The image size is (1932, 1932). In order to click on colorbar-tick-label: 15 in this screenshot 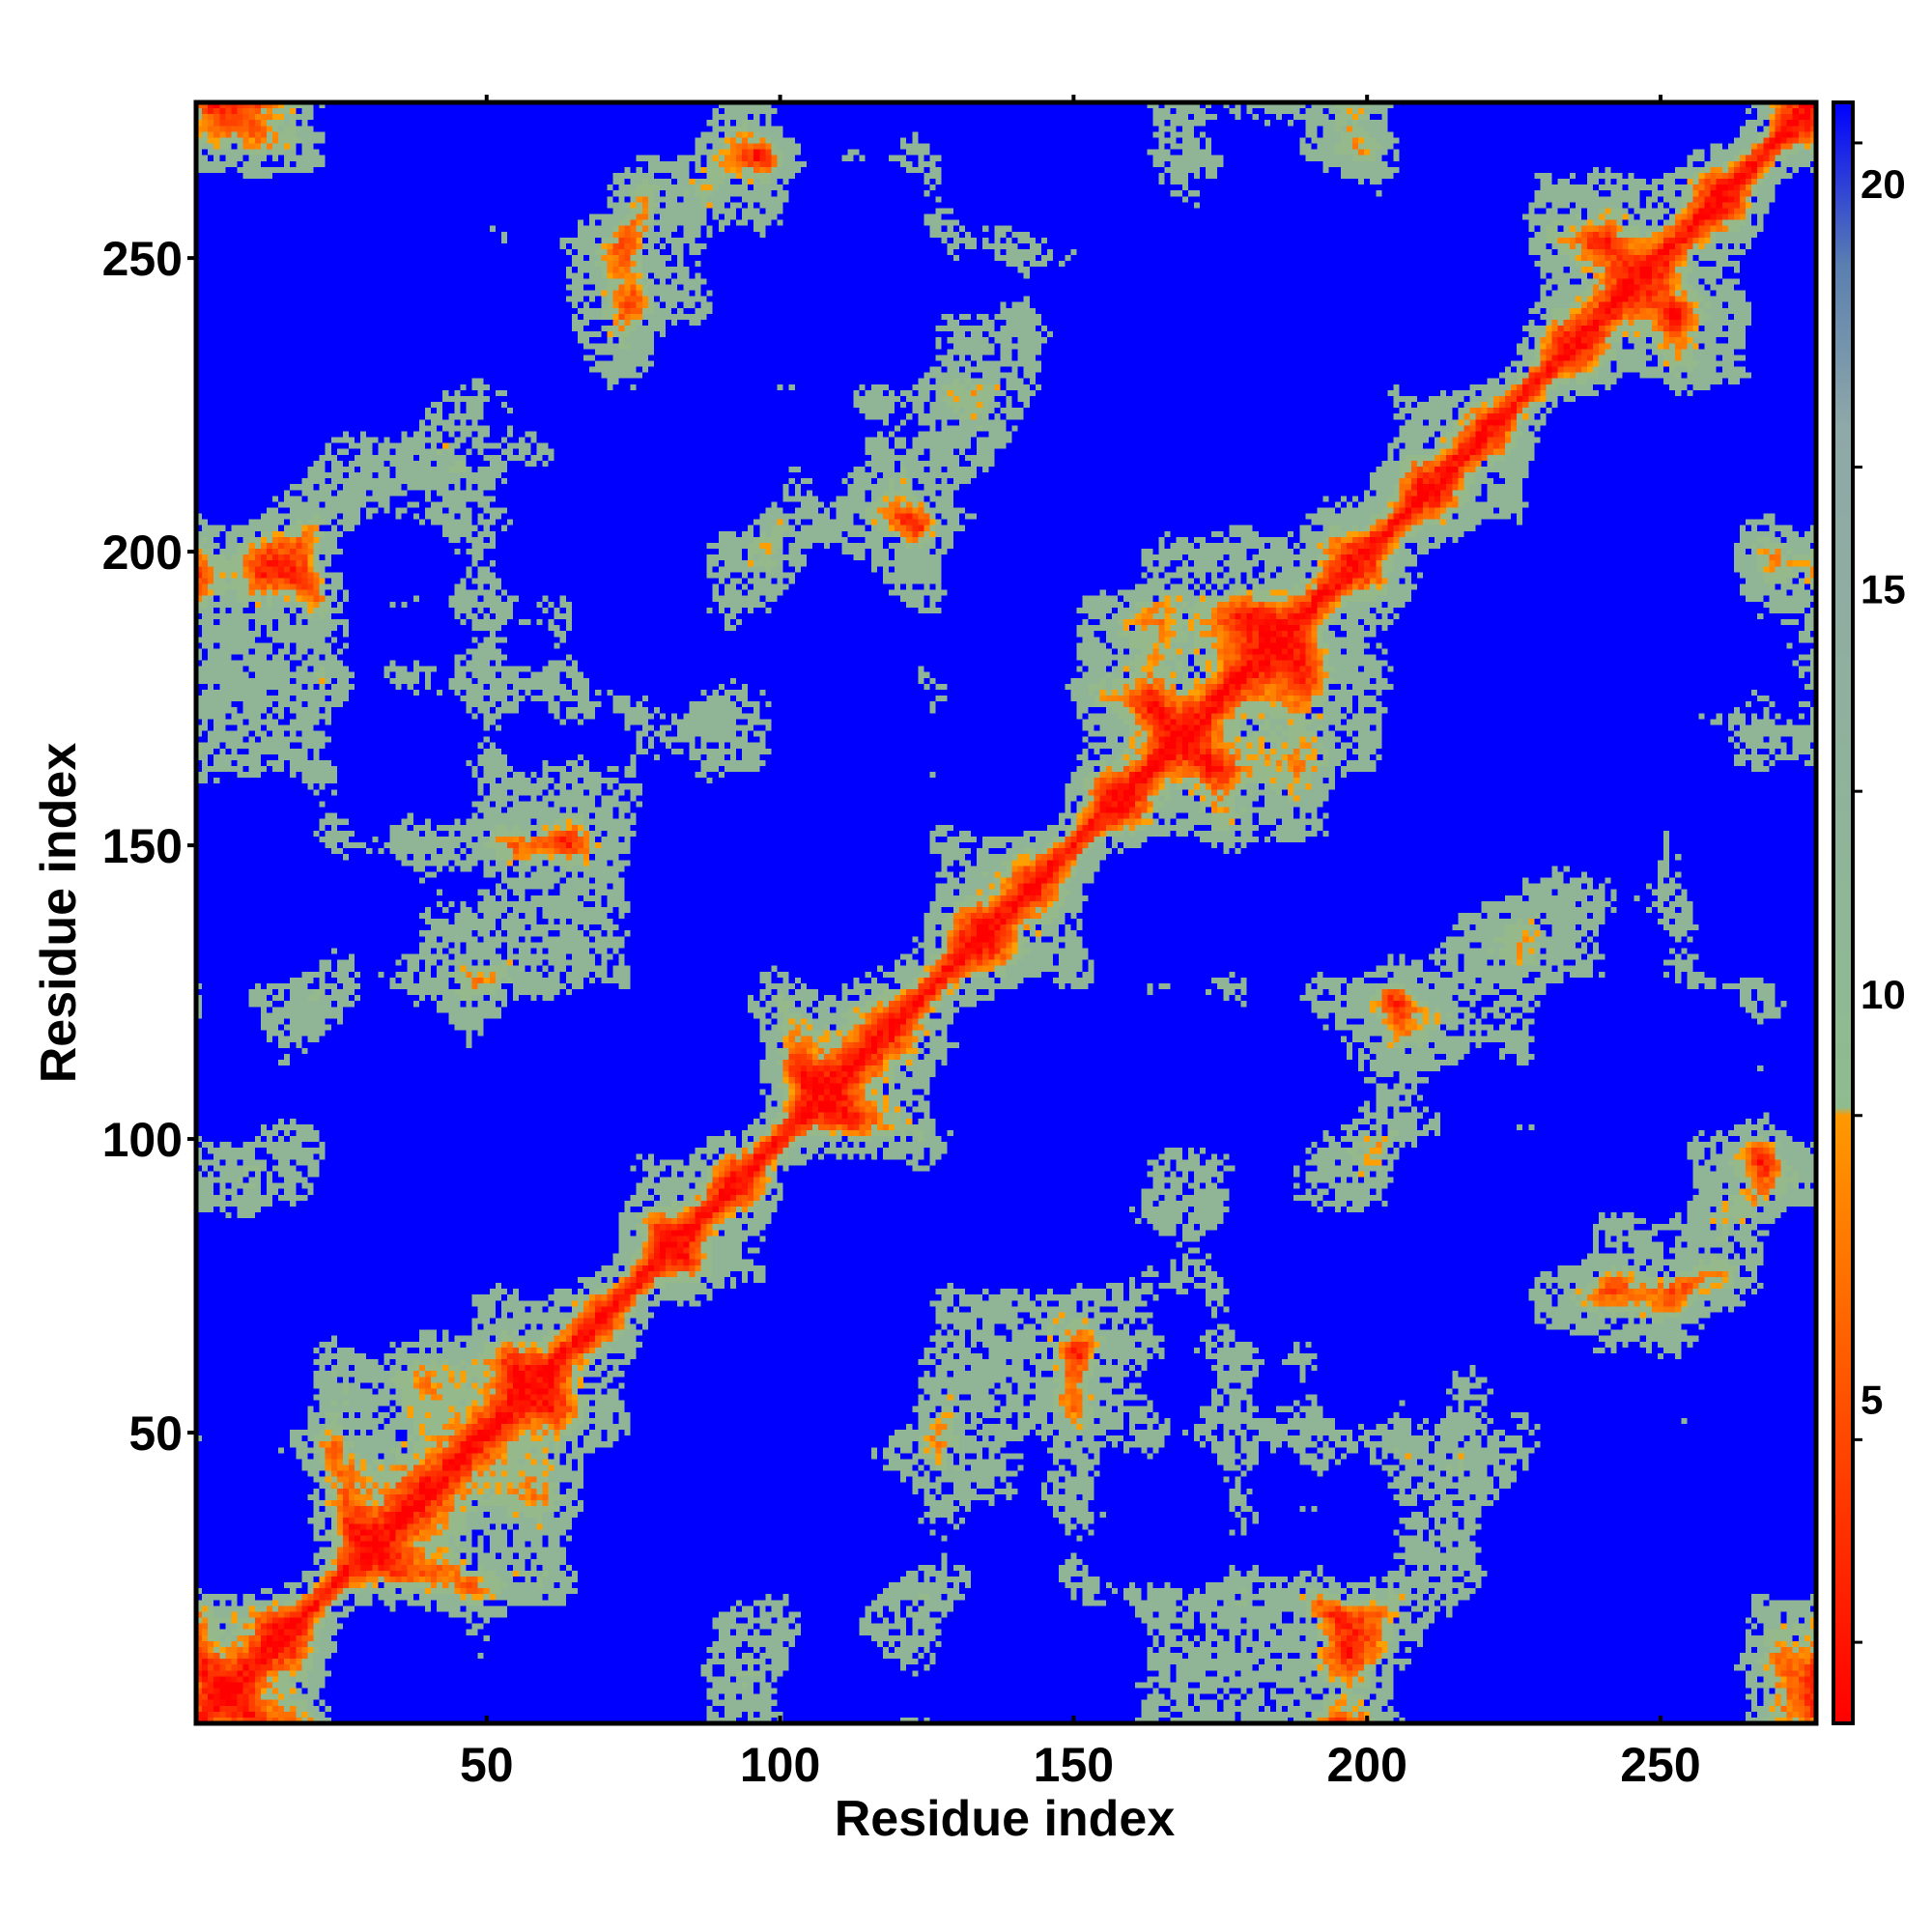, I will do `click(1883, 588)`.